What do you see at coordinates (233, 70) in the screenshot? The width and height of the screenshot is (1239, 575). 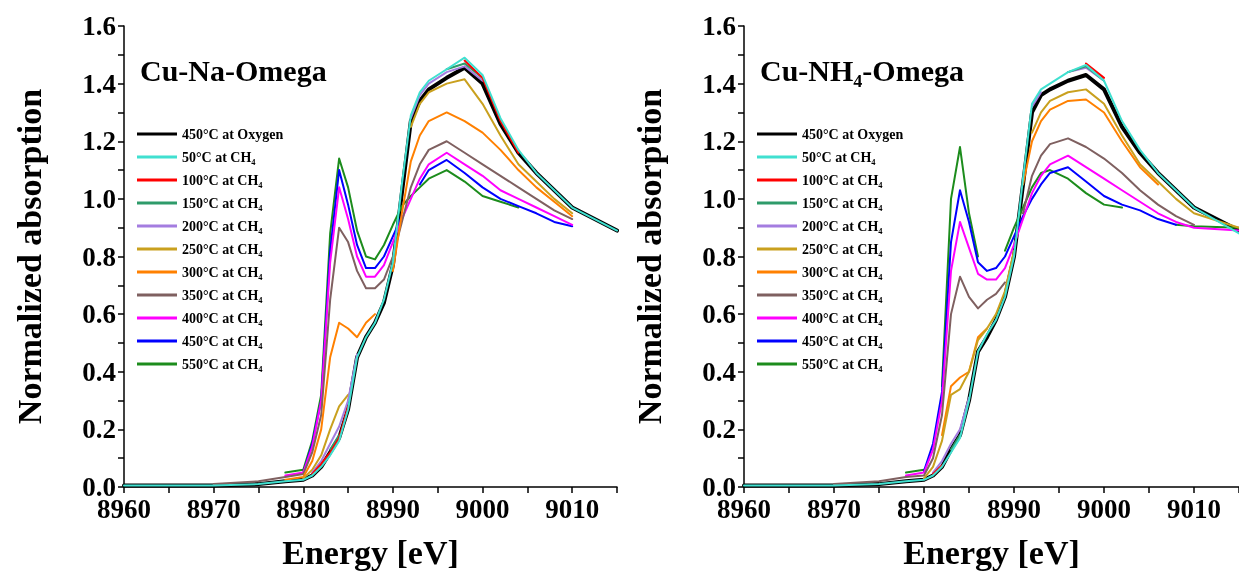 I see `text: Cu-Na-Omega` at bounding box center [233, 70].